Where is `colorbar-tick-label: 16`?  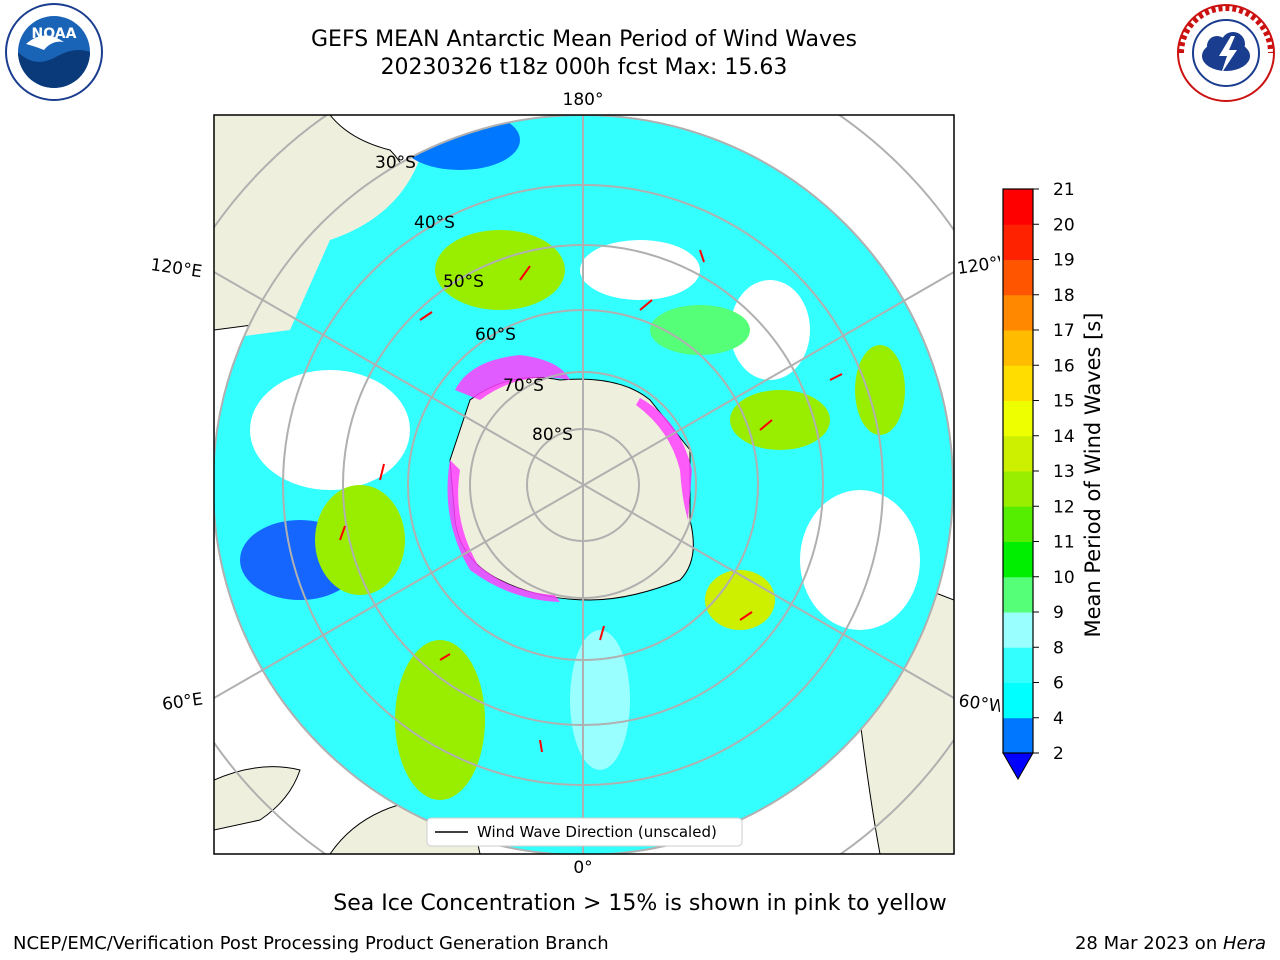
colorbar-tick-label: 16 is located at coordinates (1064, 366).